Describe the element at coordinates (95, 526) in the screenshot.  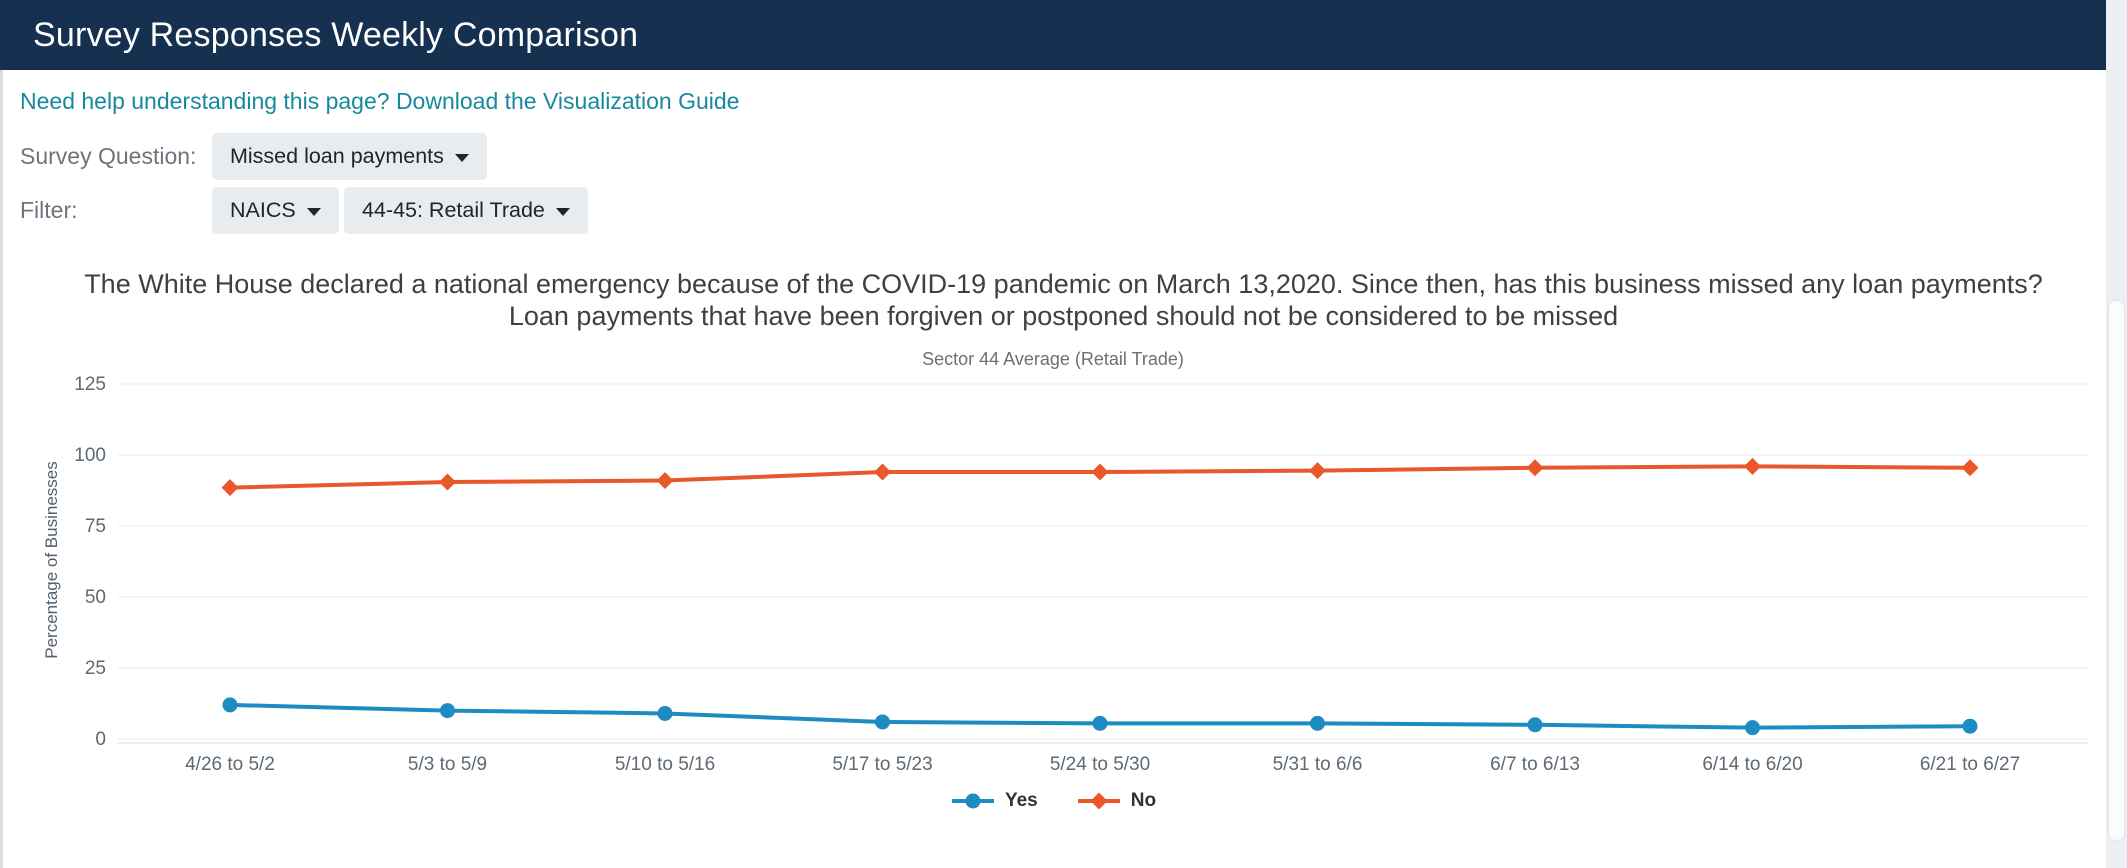
I see `y-tick-label: 75` at that location.